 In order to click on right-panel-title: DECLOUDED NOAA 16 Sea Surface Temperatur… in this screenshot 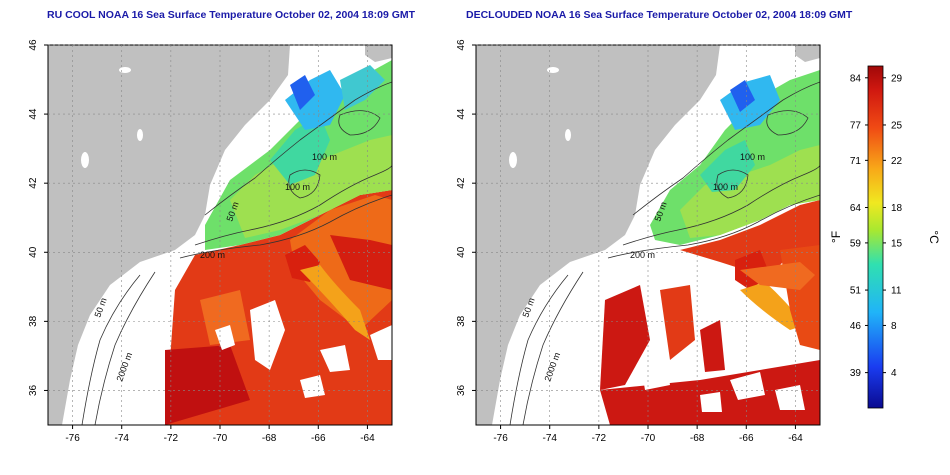, I will do `click(659, 15)`.